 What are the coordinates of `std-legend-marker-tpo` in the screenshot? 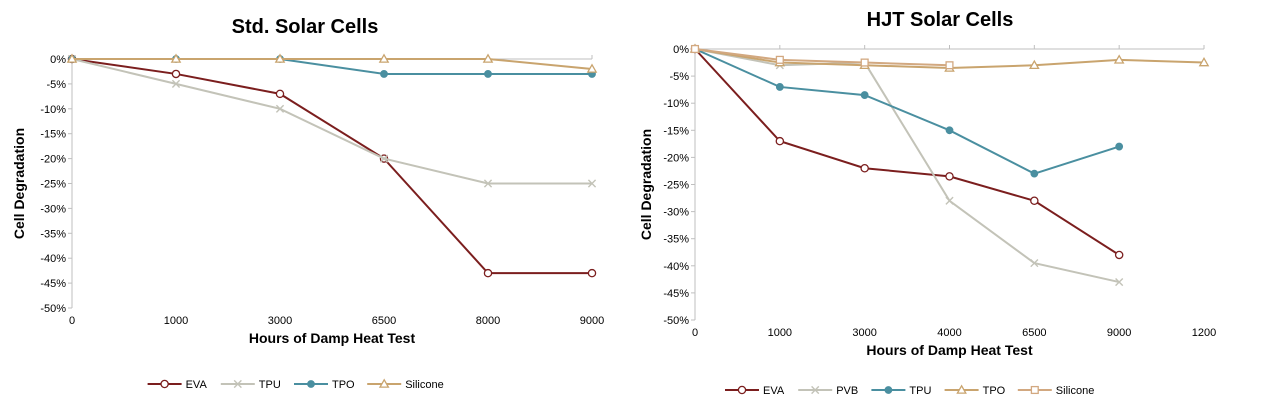 It's located at (311, 384).